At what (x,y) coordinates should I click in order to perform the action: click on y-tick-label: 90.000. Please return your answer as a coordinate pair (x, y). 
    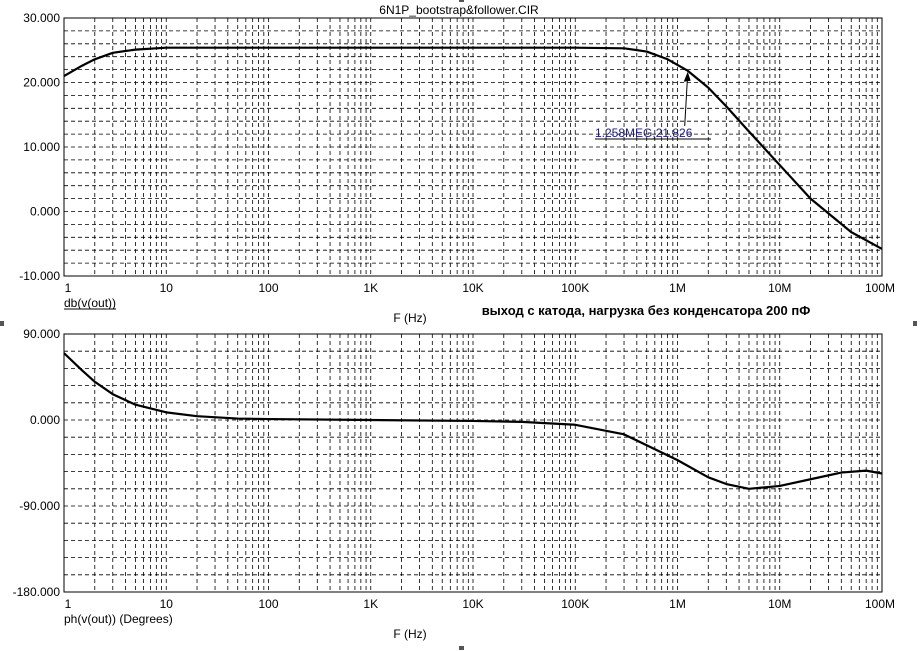
    Looking at the image, I should click on (41, 334).